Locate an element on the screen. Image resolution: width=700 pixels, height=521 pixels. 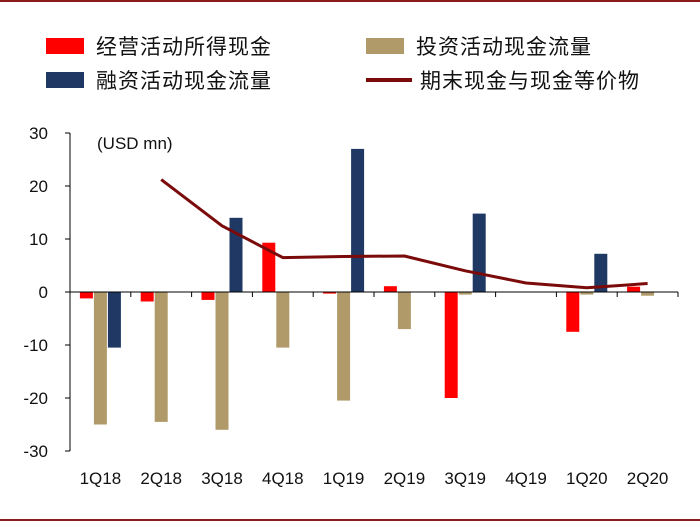
legend-label-financing: 融资活动现金流量 is located at coordinates (184, 81).